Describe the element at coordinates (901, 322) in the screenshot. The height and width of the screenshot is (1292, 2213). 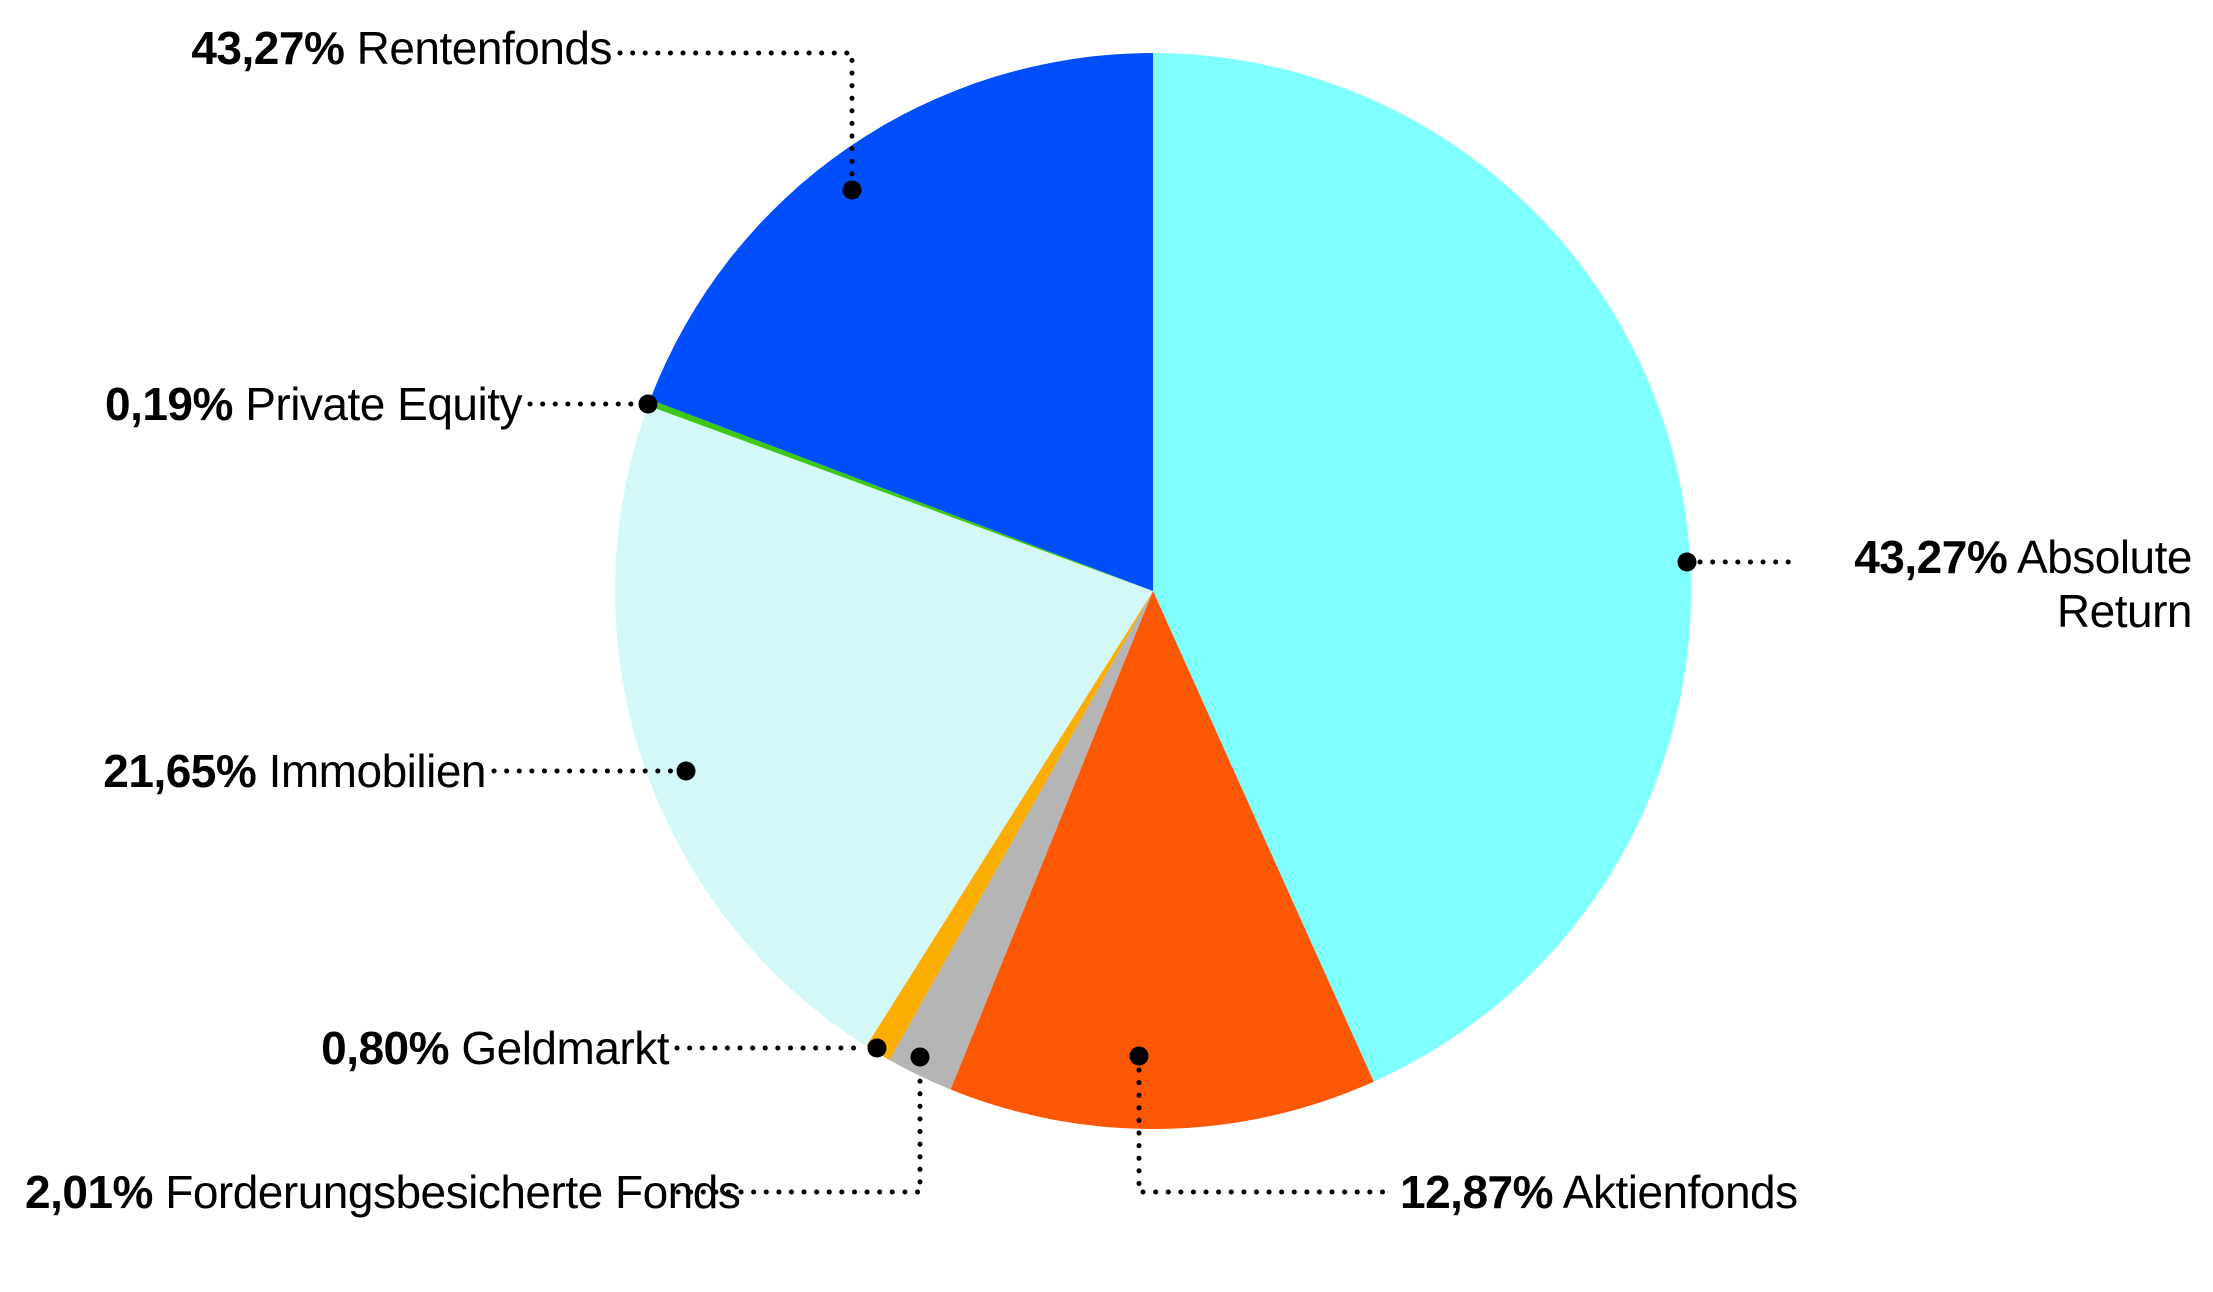
I see `pie-slice-rentenfonds` at that location.